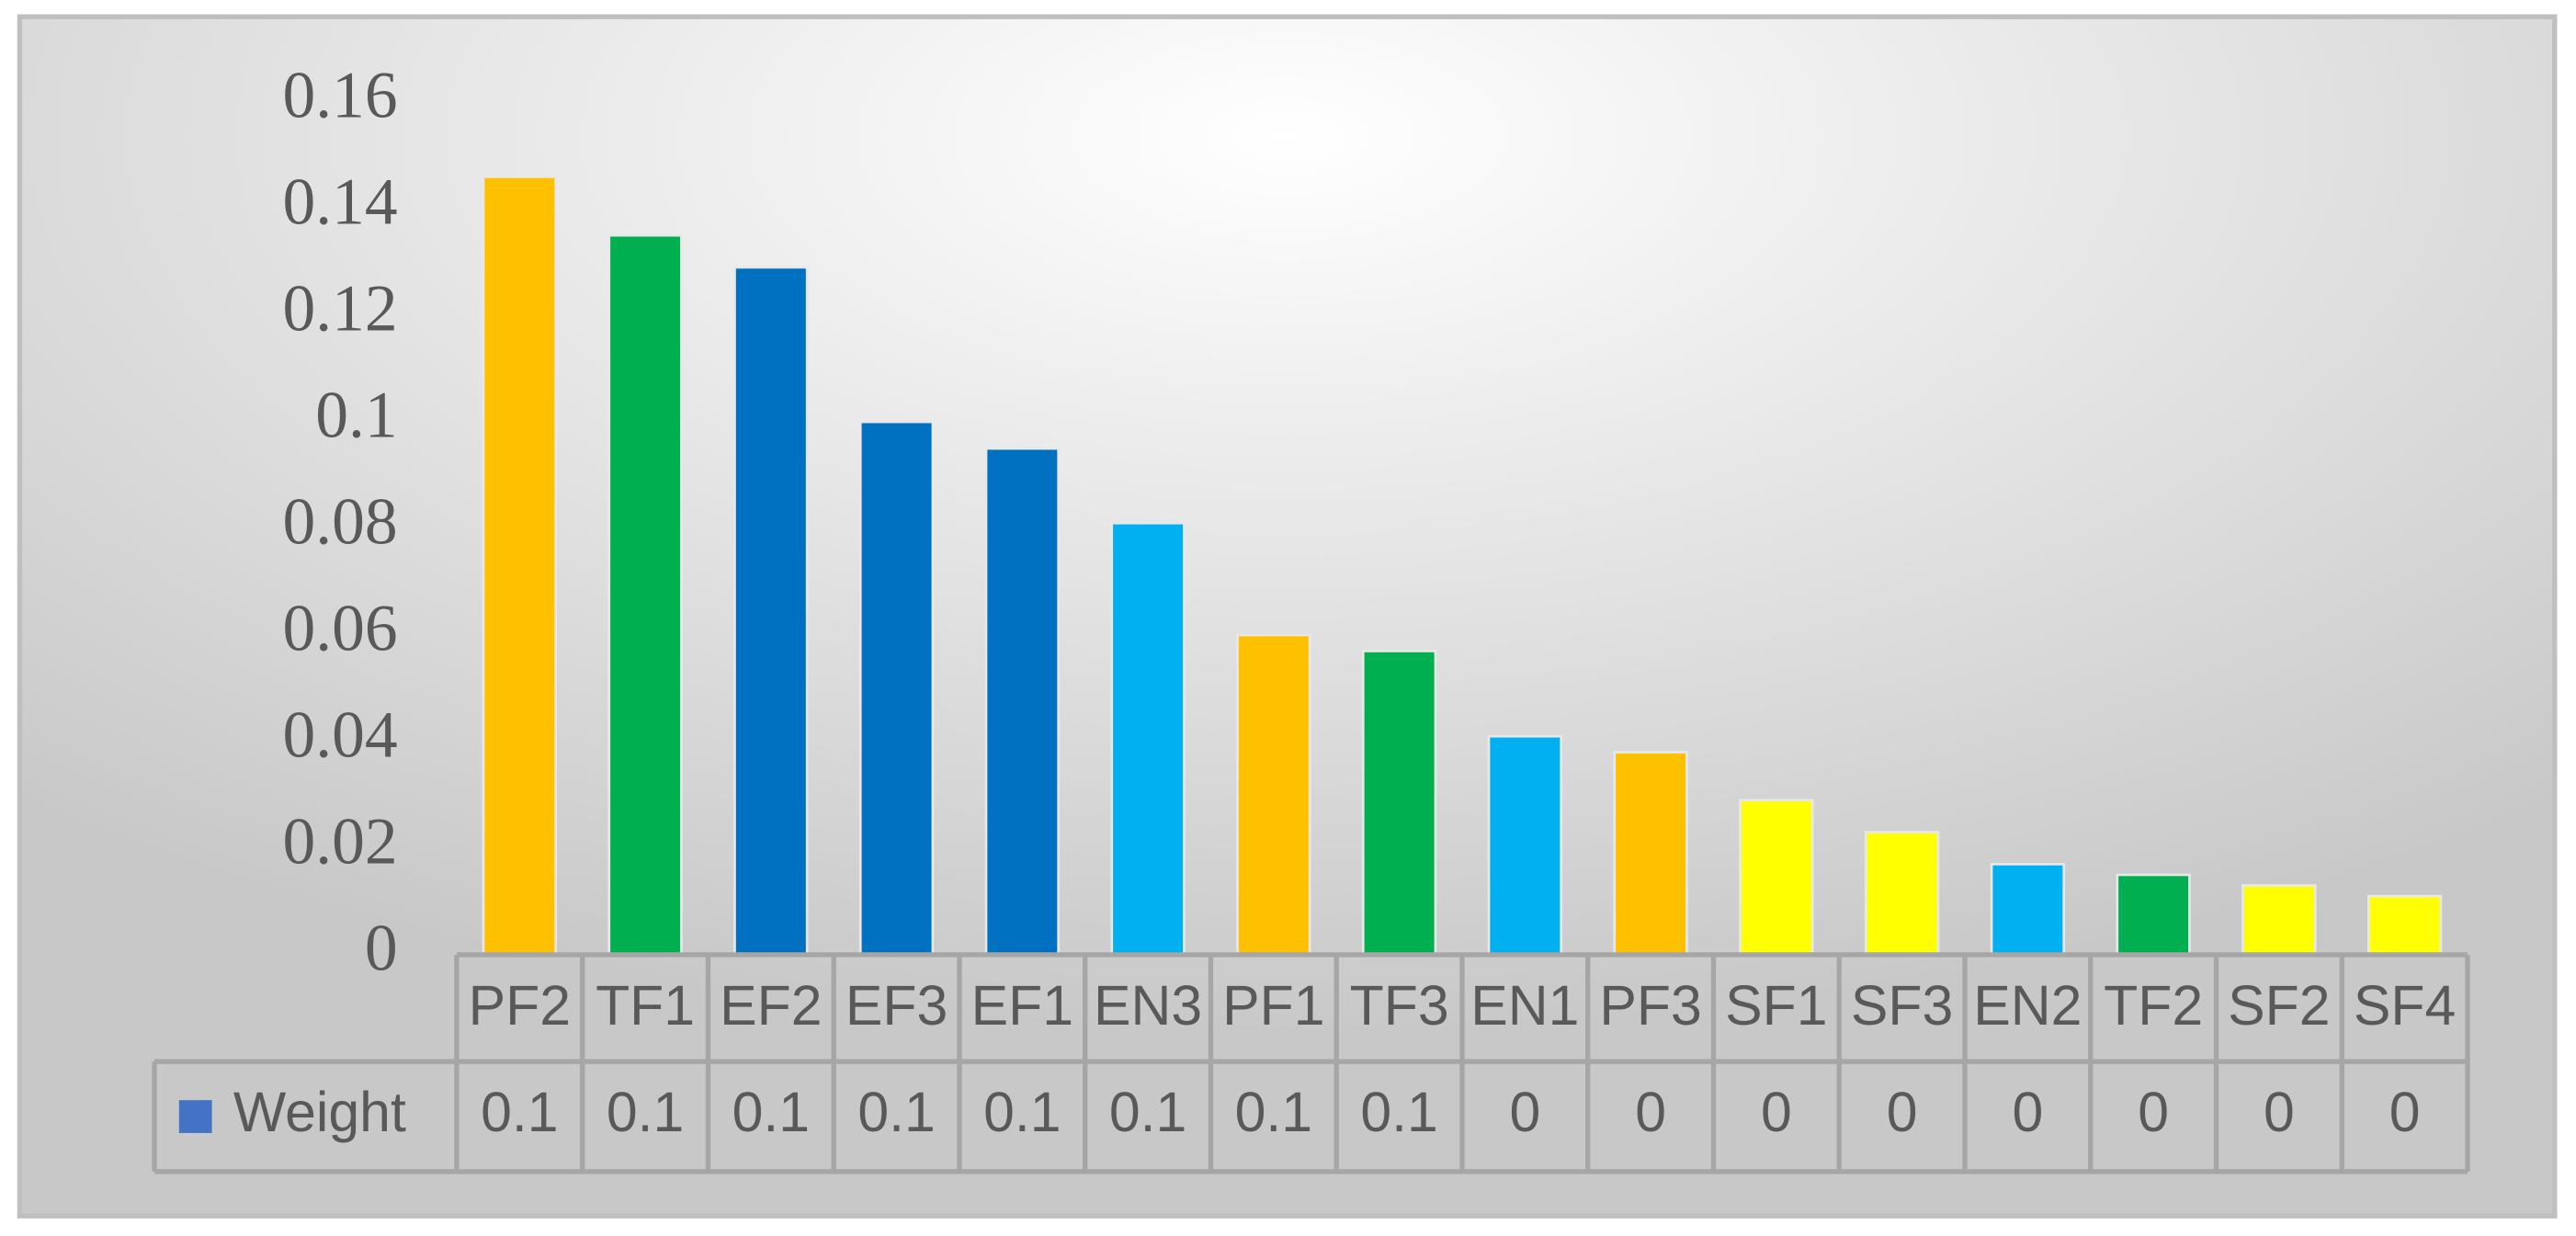 The image size is (2576, 1236). What do you see at coordinates (1273, 1005) in the screenshot?
I see `x-tick-label: PF1` at bounding box center [1273, 1005].